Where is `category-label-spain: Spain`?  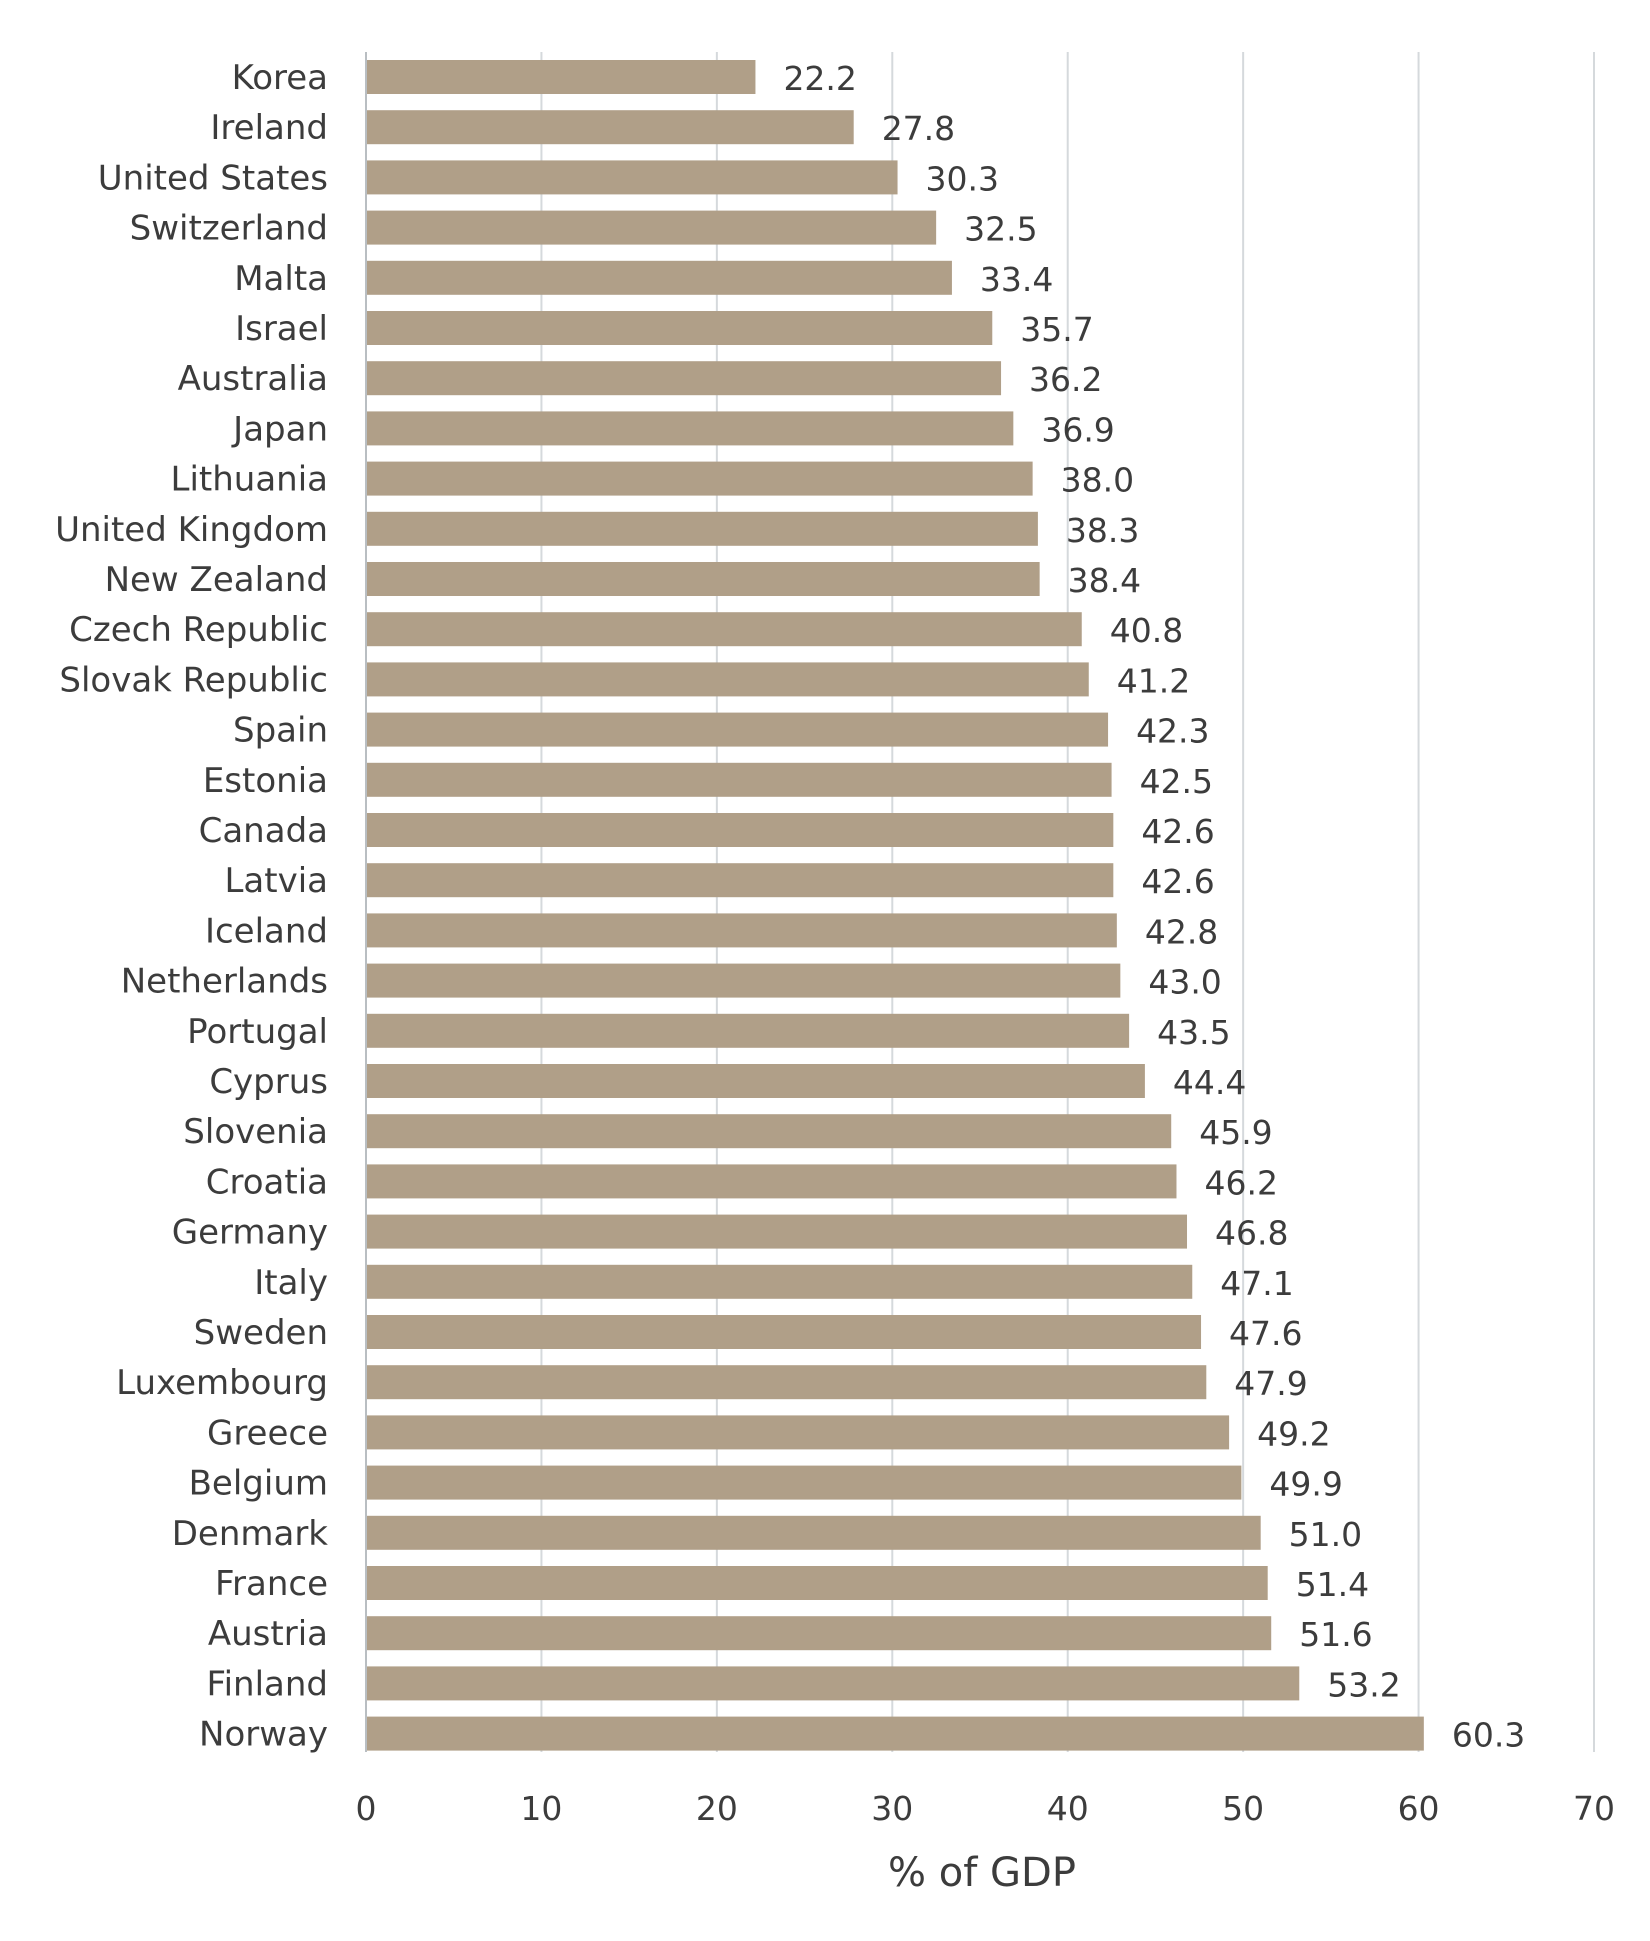
category-label-spain: Spain is located at coordinates (280, 731).